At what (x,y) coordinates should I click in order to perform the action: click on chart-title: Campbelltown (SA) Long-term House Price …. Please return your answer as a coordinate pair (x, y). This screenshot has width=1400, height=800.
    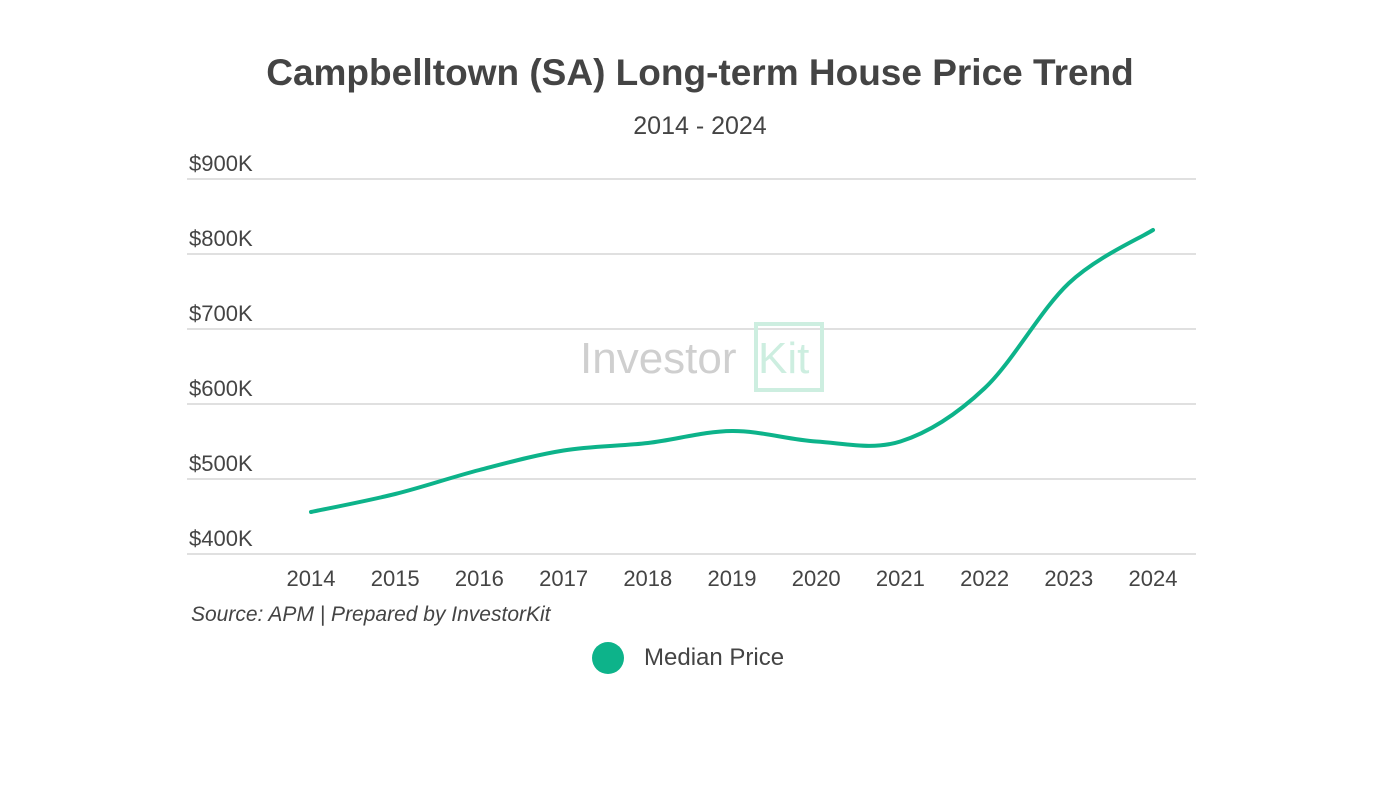
    Looking at the image, I should click on (700, 72).